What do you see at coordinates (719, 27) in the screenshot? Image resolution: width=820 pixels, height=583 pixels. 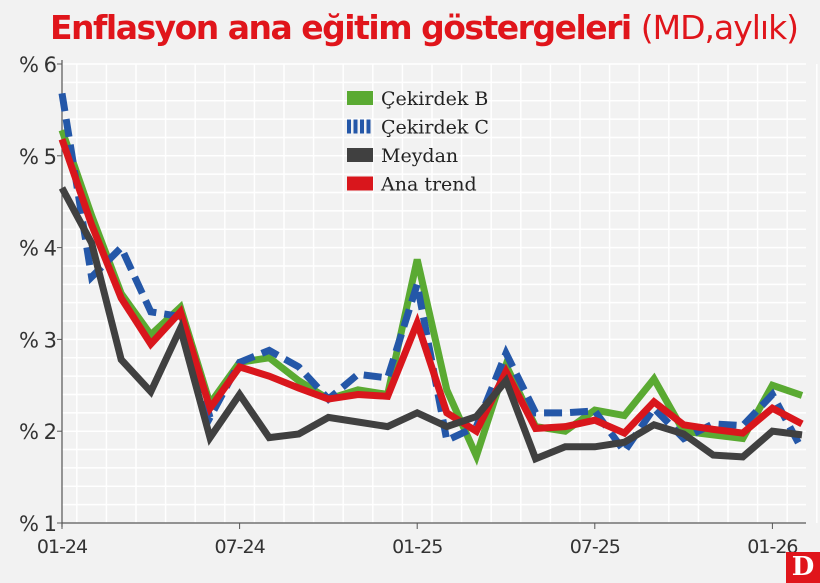 I see `title-sub: (MD,aylık)` at bounding box center [719, 27].